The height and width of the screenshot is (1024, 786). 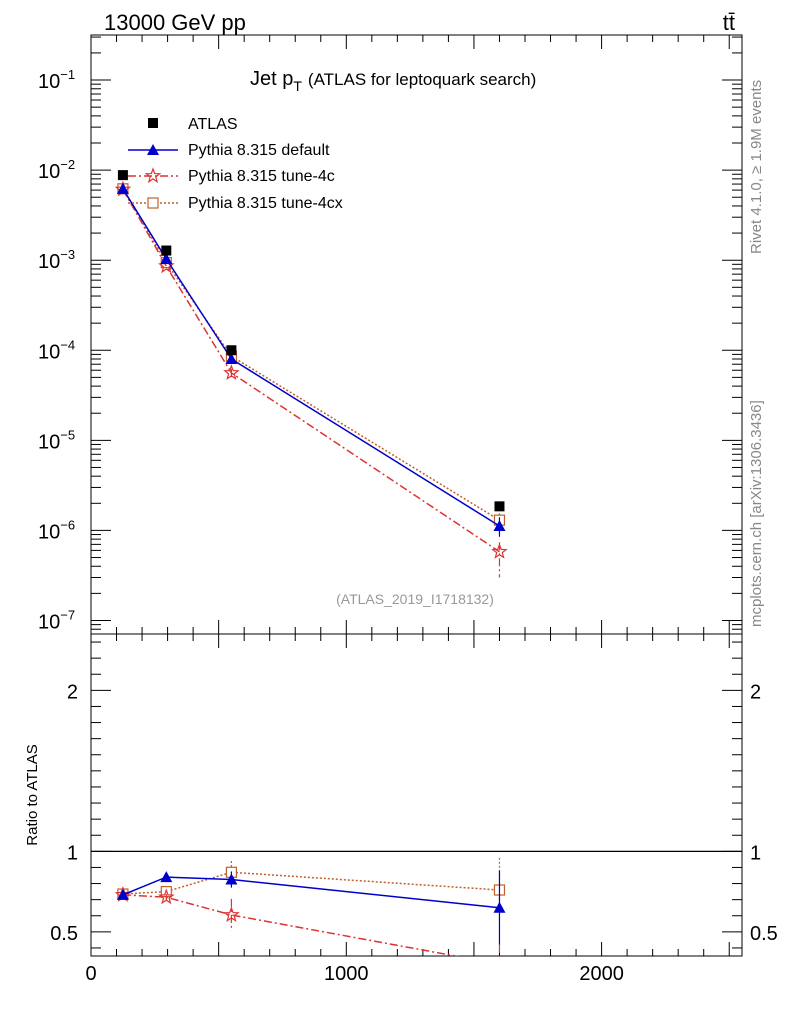 What do you see at coordinates (67, 524) in the screenshot?
I see `tick-exponent: −6` at bounding box center [67, 524].